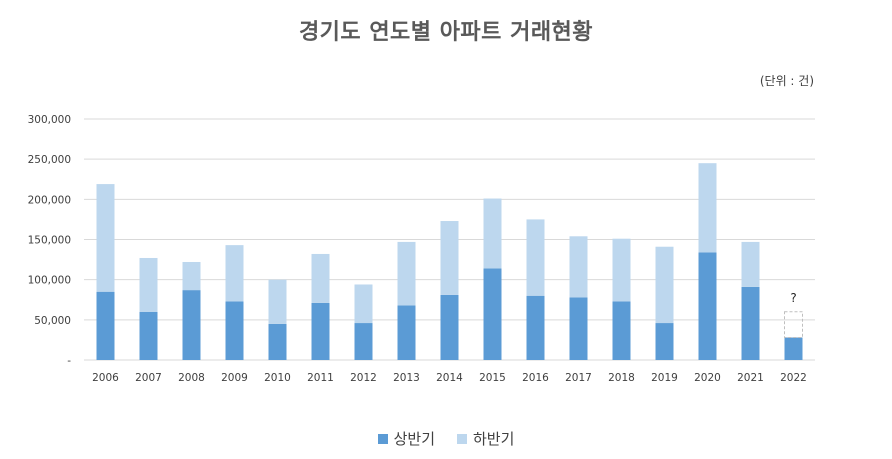 Image resolution: width=892 pixels, height=459 pixels. Describe the element at coordinates (148, 335) in the screenshot. I see `bar-first-half-2007` at that location.